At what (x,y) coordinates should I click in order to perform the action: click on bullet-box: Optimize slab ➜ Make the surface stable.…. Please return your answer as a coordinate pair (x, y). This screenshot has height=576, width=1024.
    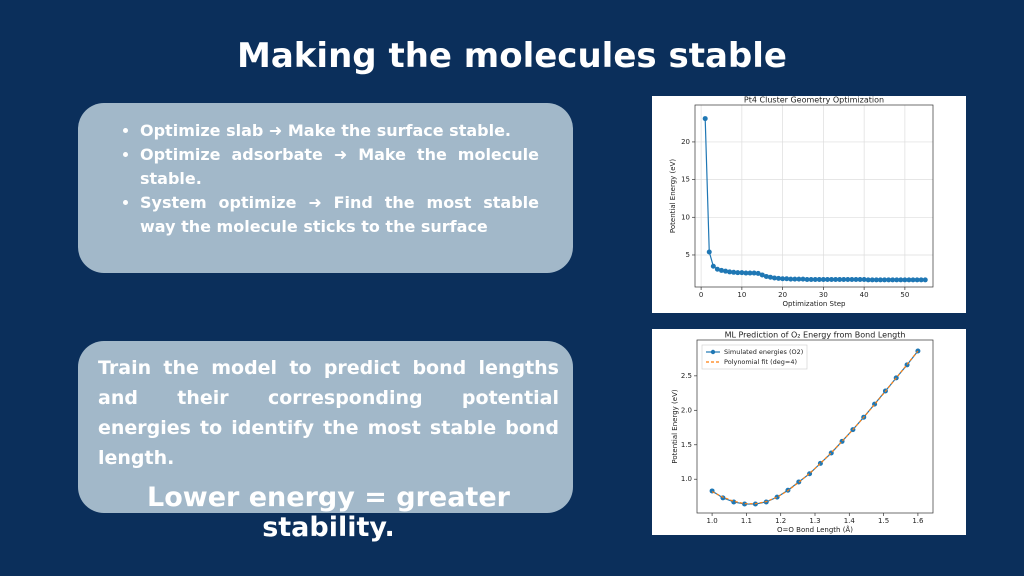
    Looking at the image, I should click on (325, 188).